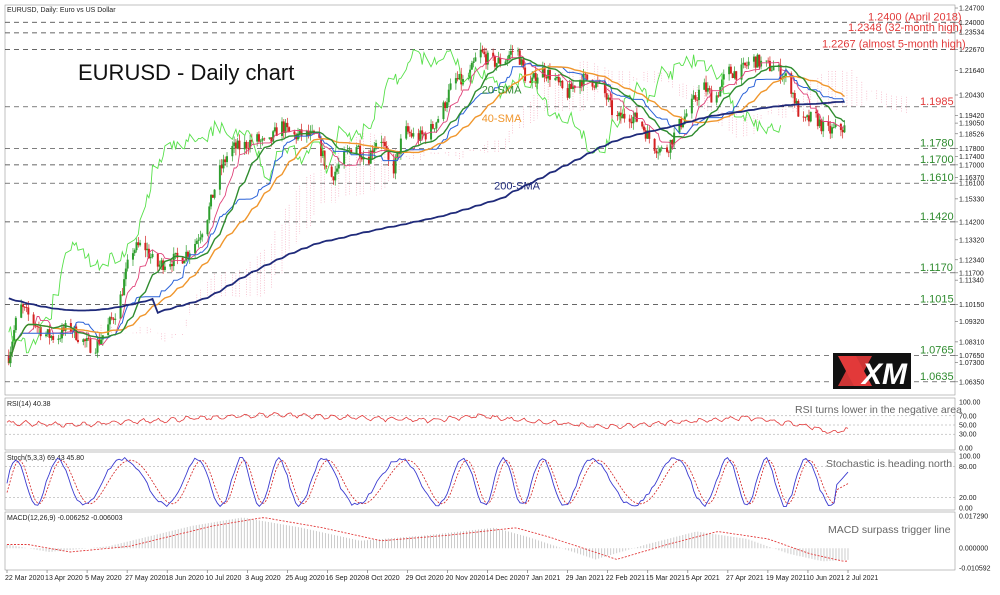 Image resolution: width=1000 pixels, height=595 pixels. Describe the element at coordinates (971, 240) in the screenshot. I see `y-tick-label: 1.13320` at that location.